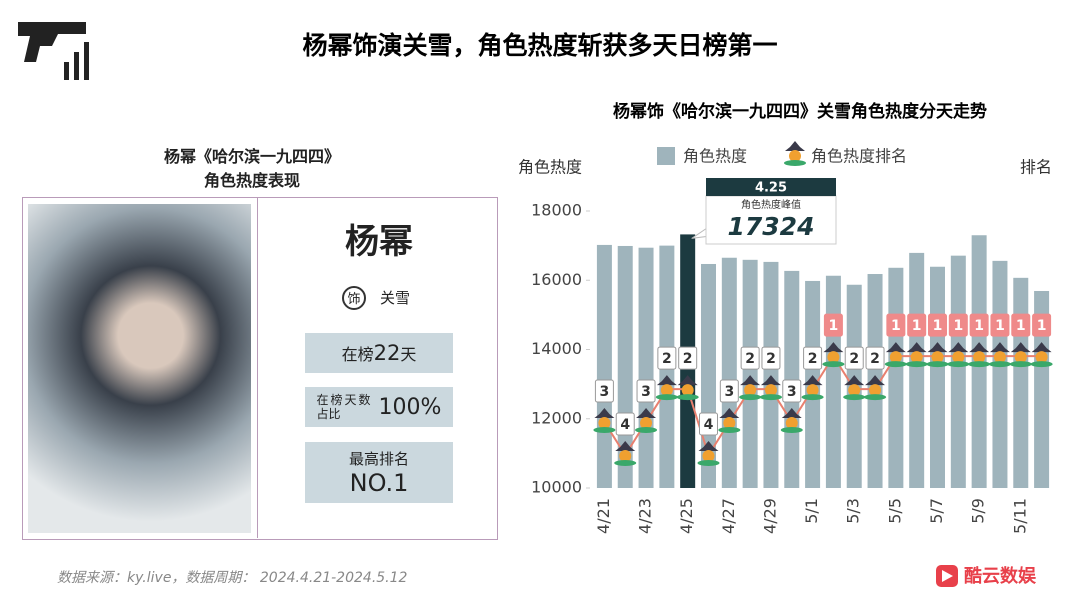 Image resolution: width=1080 pixels, height=608 pixels. What do you see at coordinates (379, 472) in the screenshot?
I see `rank-box: 最高排名 NO.1` at bounding box center [379, 472].